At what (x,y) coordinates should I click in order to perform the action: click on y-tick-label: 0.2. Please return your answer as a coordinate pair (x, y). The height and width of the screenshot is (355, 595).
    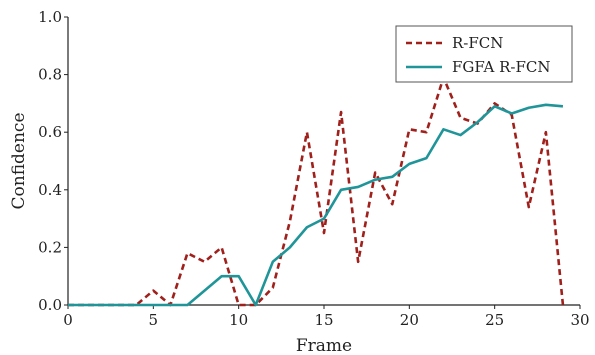
    Looking at the image, I should click on (50, 247).